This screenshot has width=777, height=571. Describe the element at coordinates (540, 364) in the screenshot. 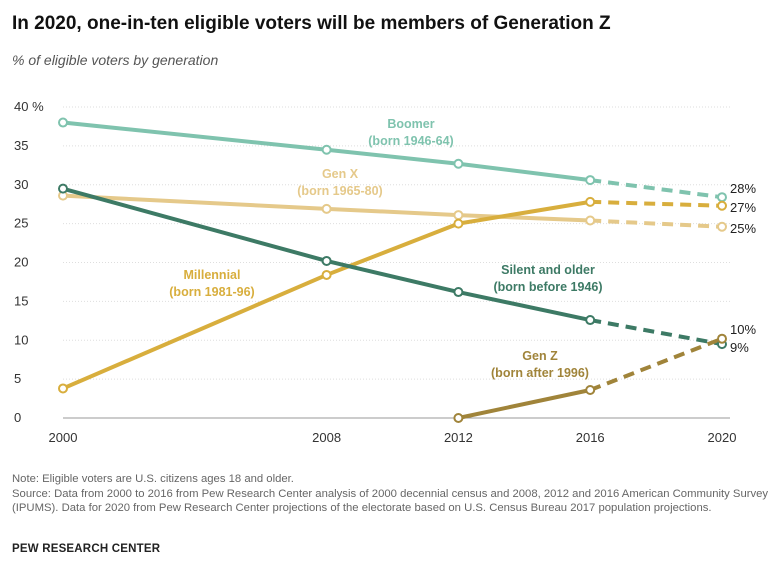

I see `series-label-genz: Gen Z (born after 1996)` at that location.